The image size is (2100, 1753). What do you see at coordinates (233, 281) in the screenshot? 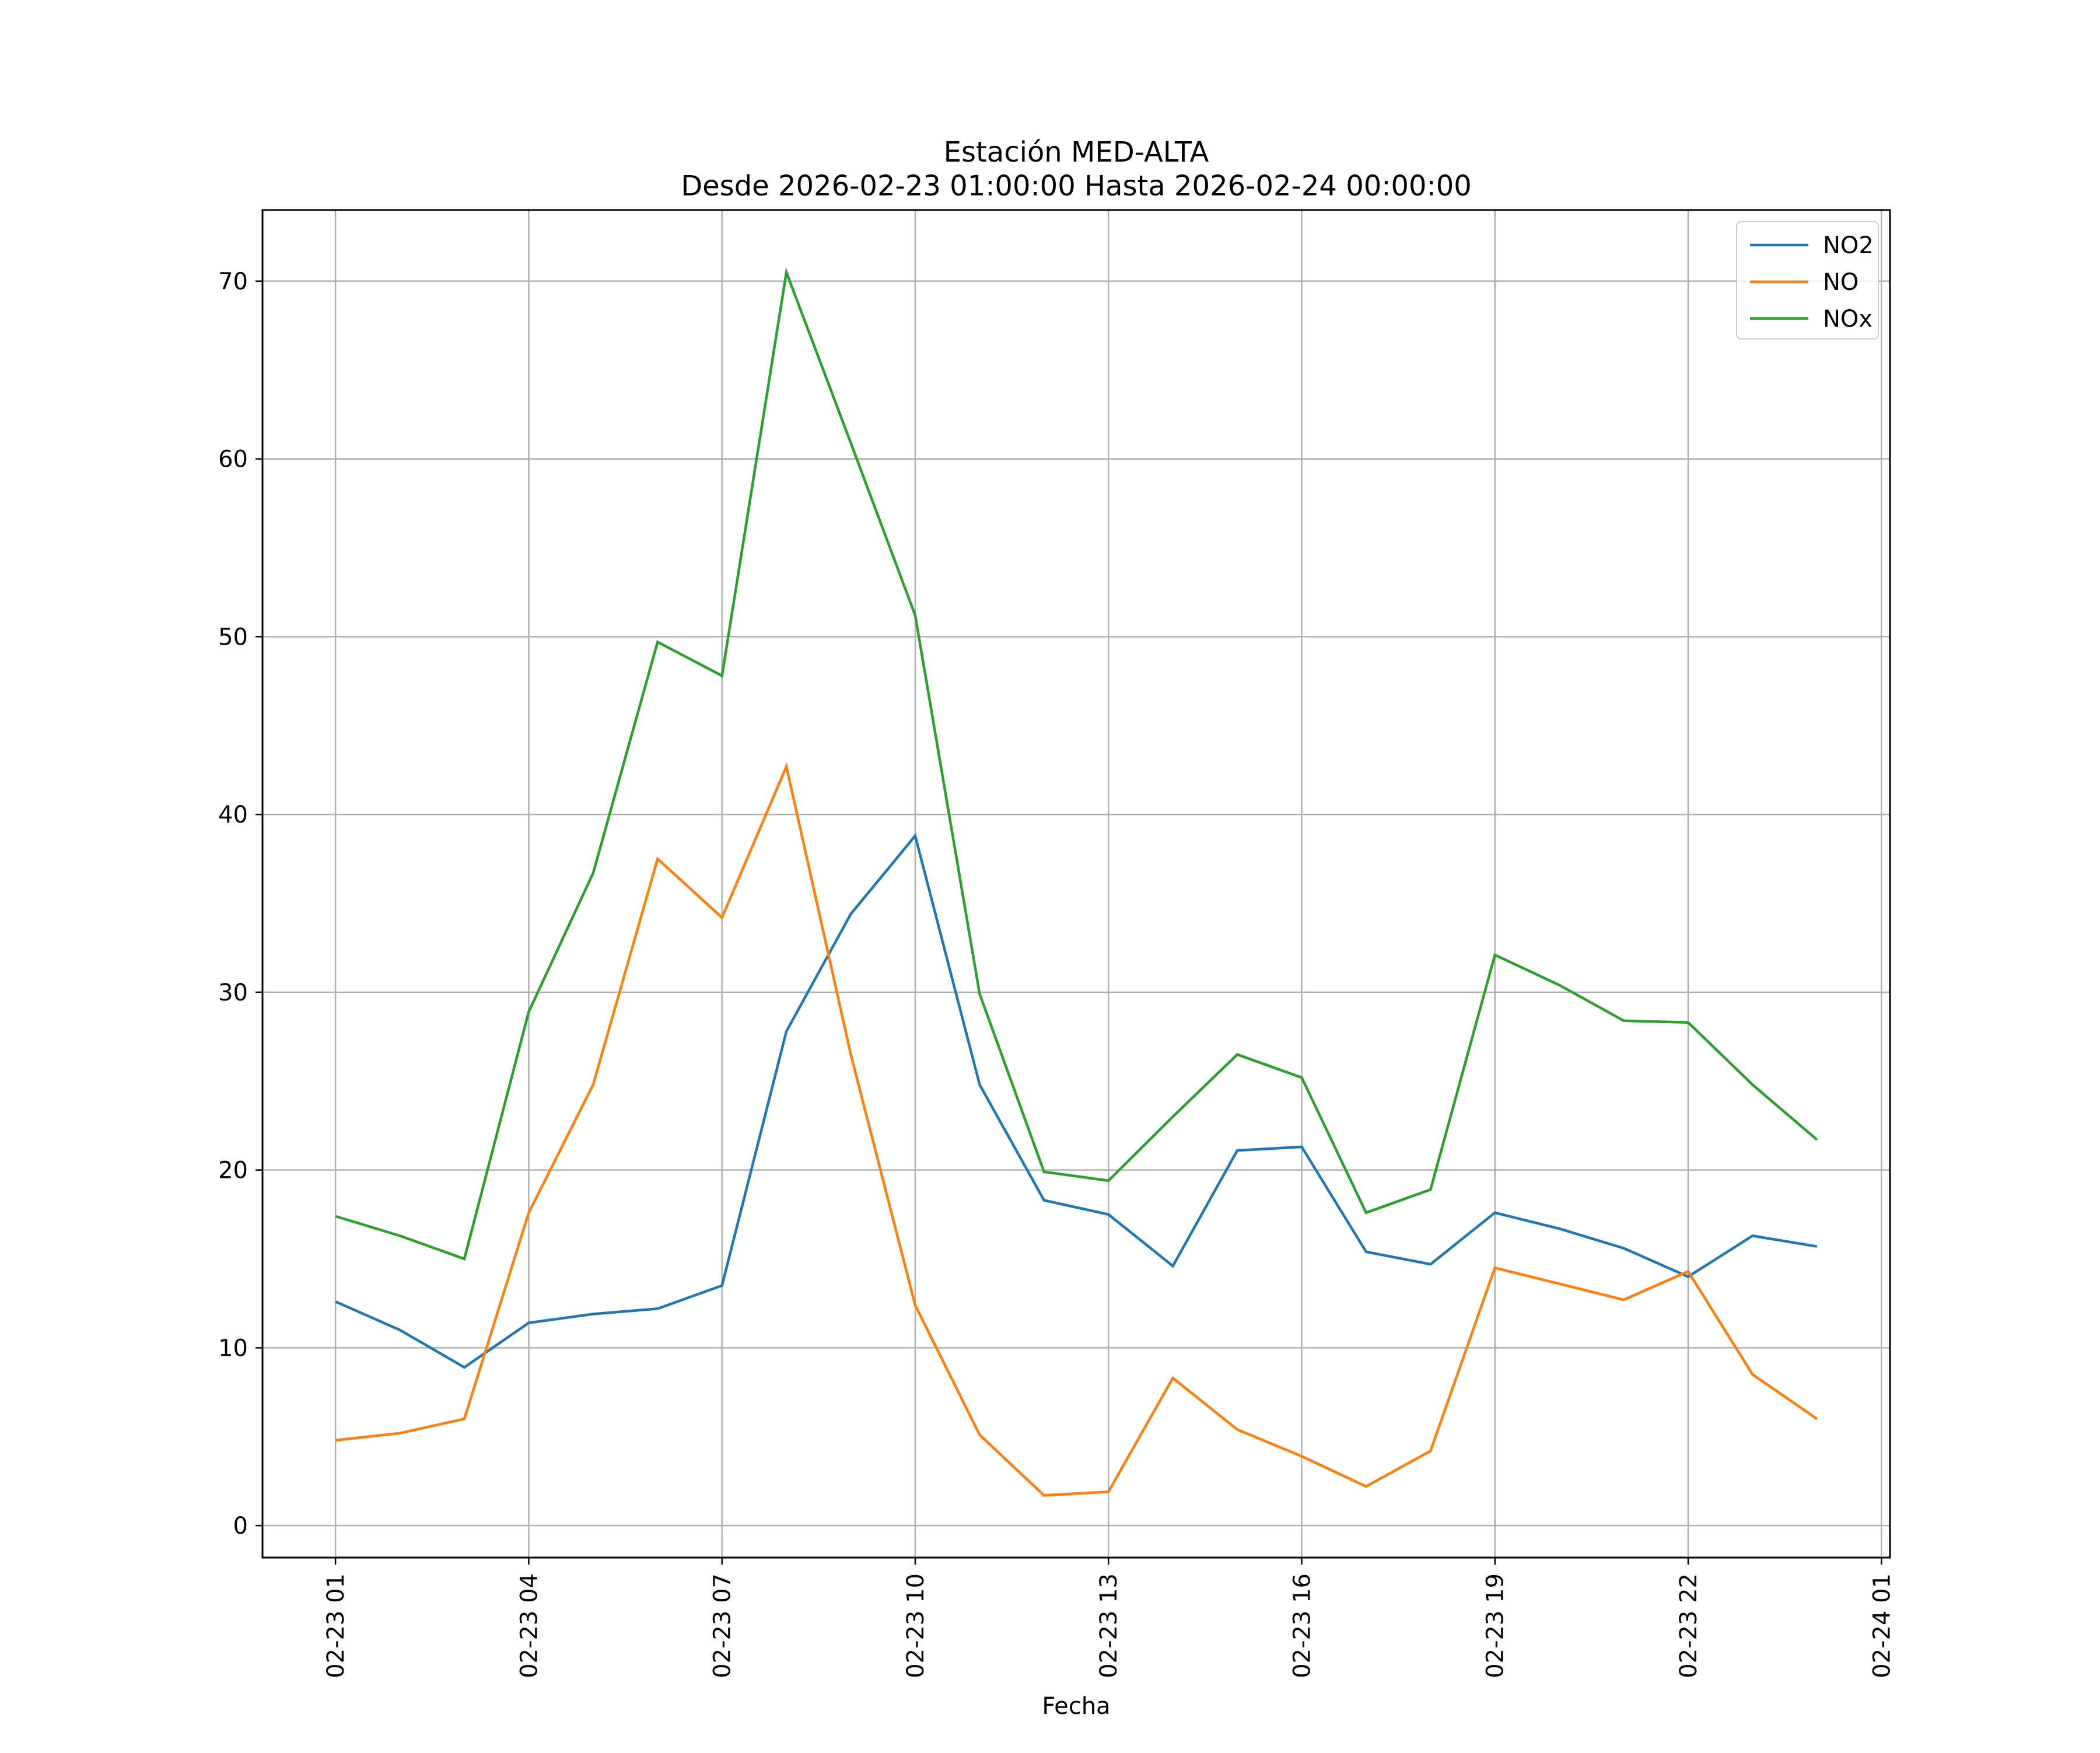
I see `y-tick-label: 70` at bounding box center [233, 281].